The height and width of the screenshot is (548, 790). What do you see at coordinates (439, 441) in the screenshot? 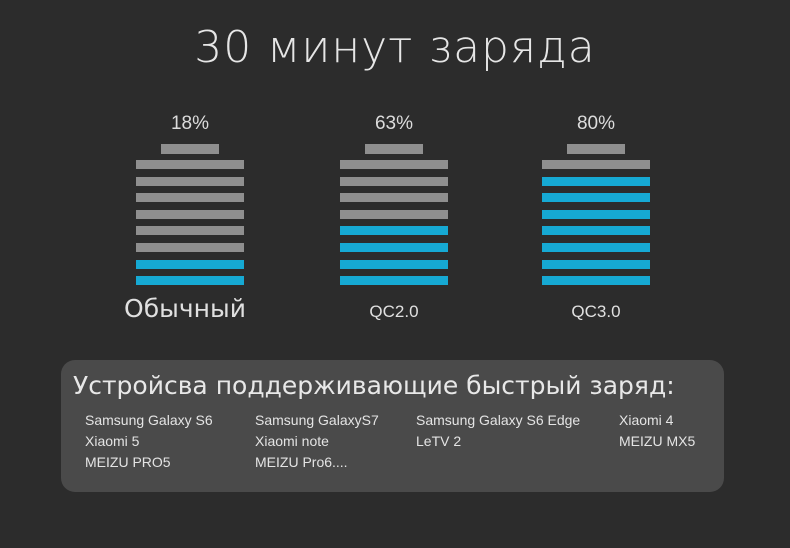
I see `device-item: LeTV 2` at bounding box center [439, 441].